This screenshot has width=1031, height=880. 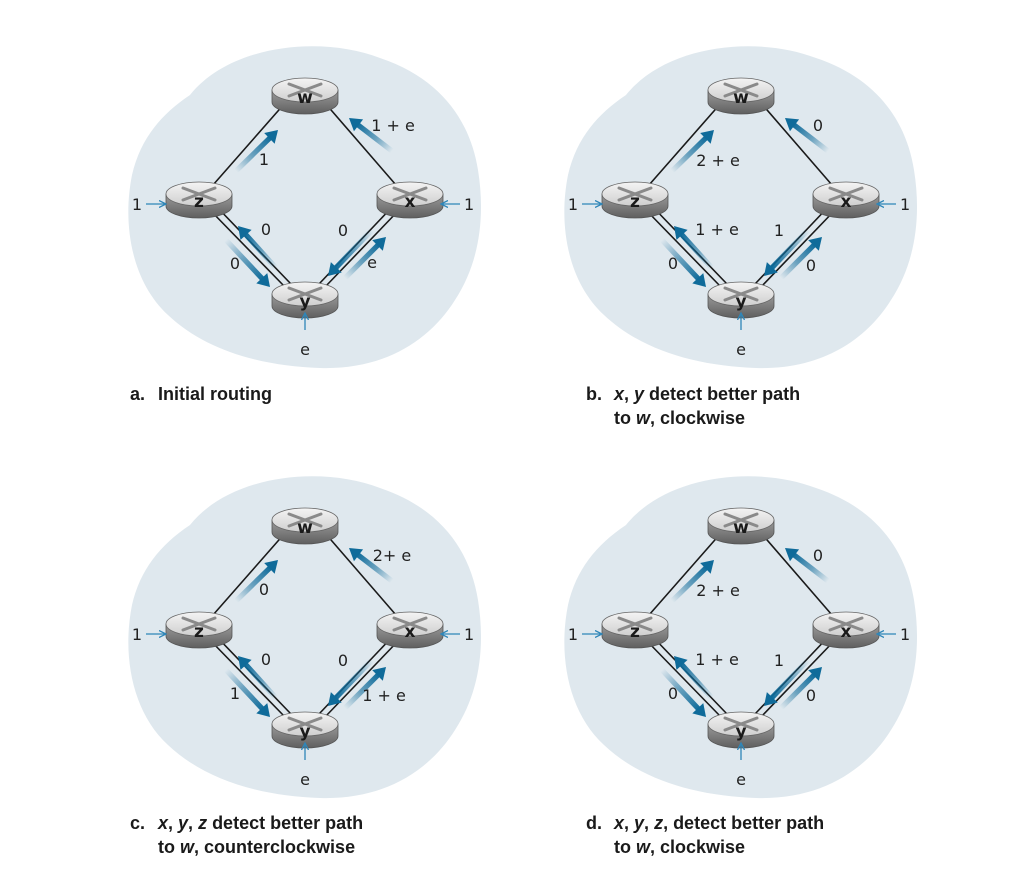 I want to click on flow-label-yz: 0, so click(x=266, y=229).